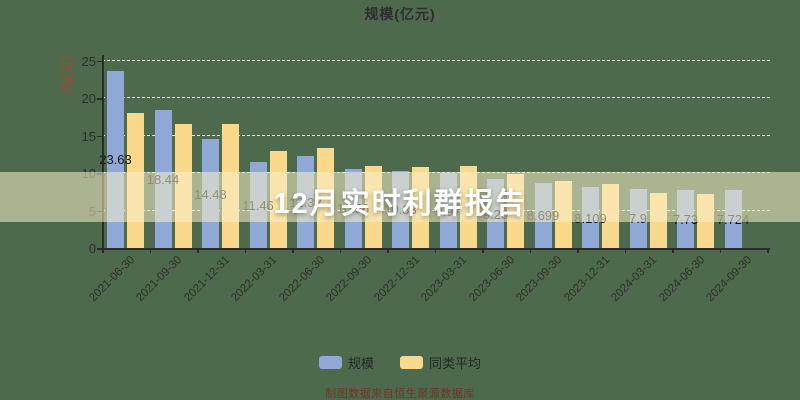 The width and height of the screenshot is (800, 400). What do you see at coordinates (88, 98) in the screenshot?
I see `y-tick-label: 20` at bounding box center [88, 98].